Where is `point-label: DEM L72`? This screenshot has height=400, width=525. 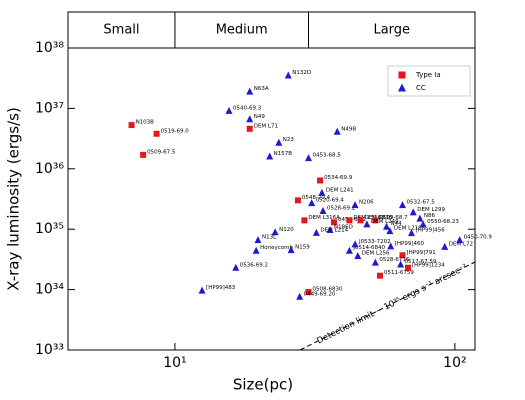
point-label: DEM L72 is located at coordinates (461, 244).